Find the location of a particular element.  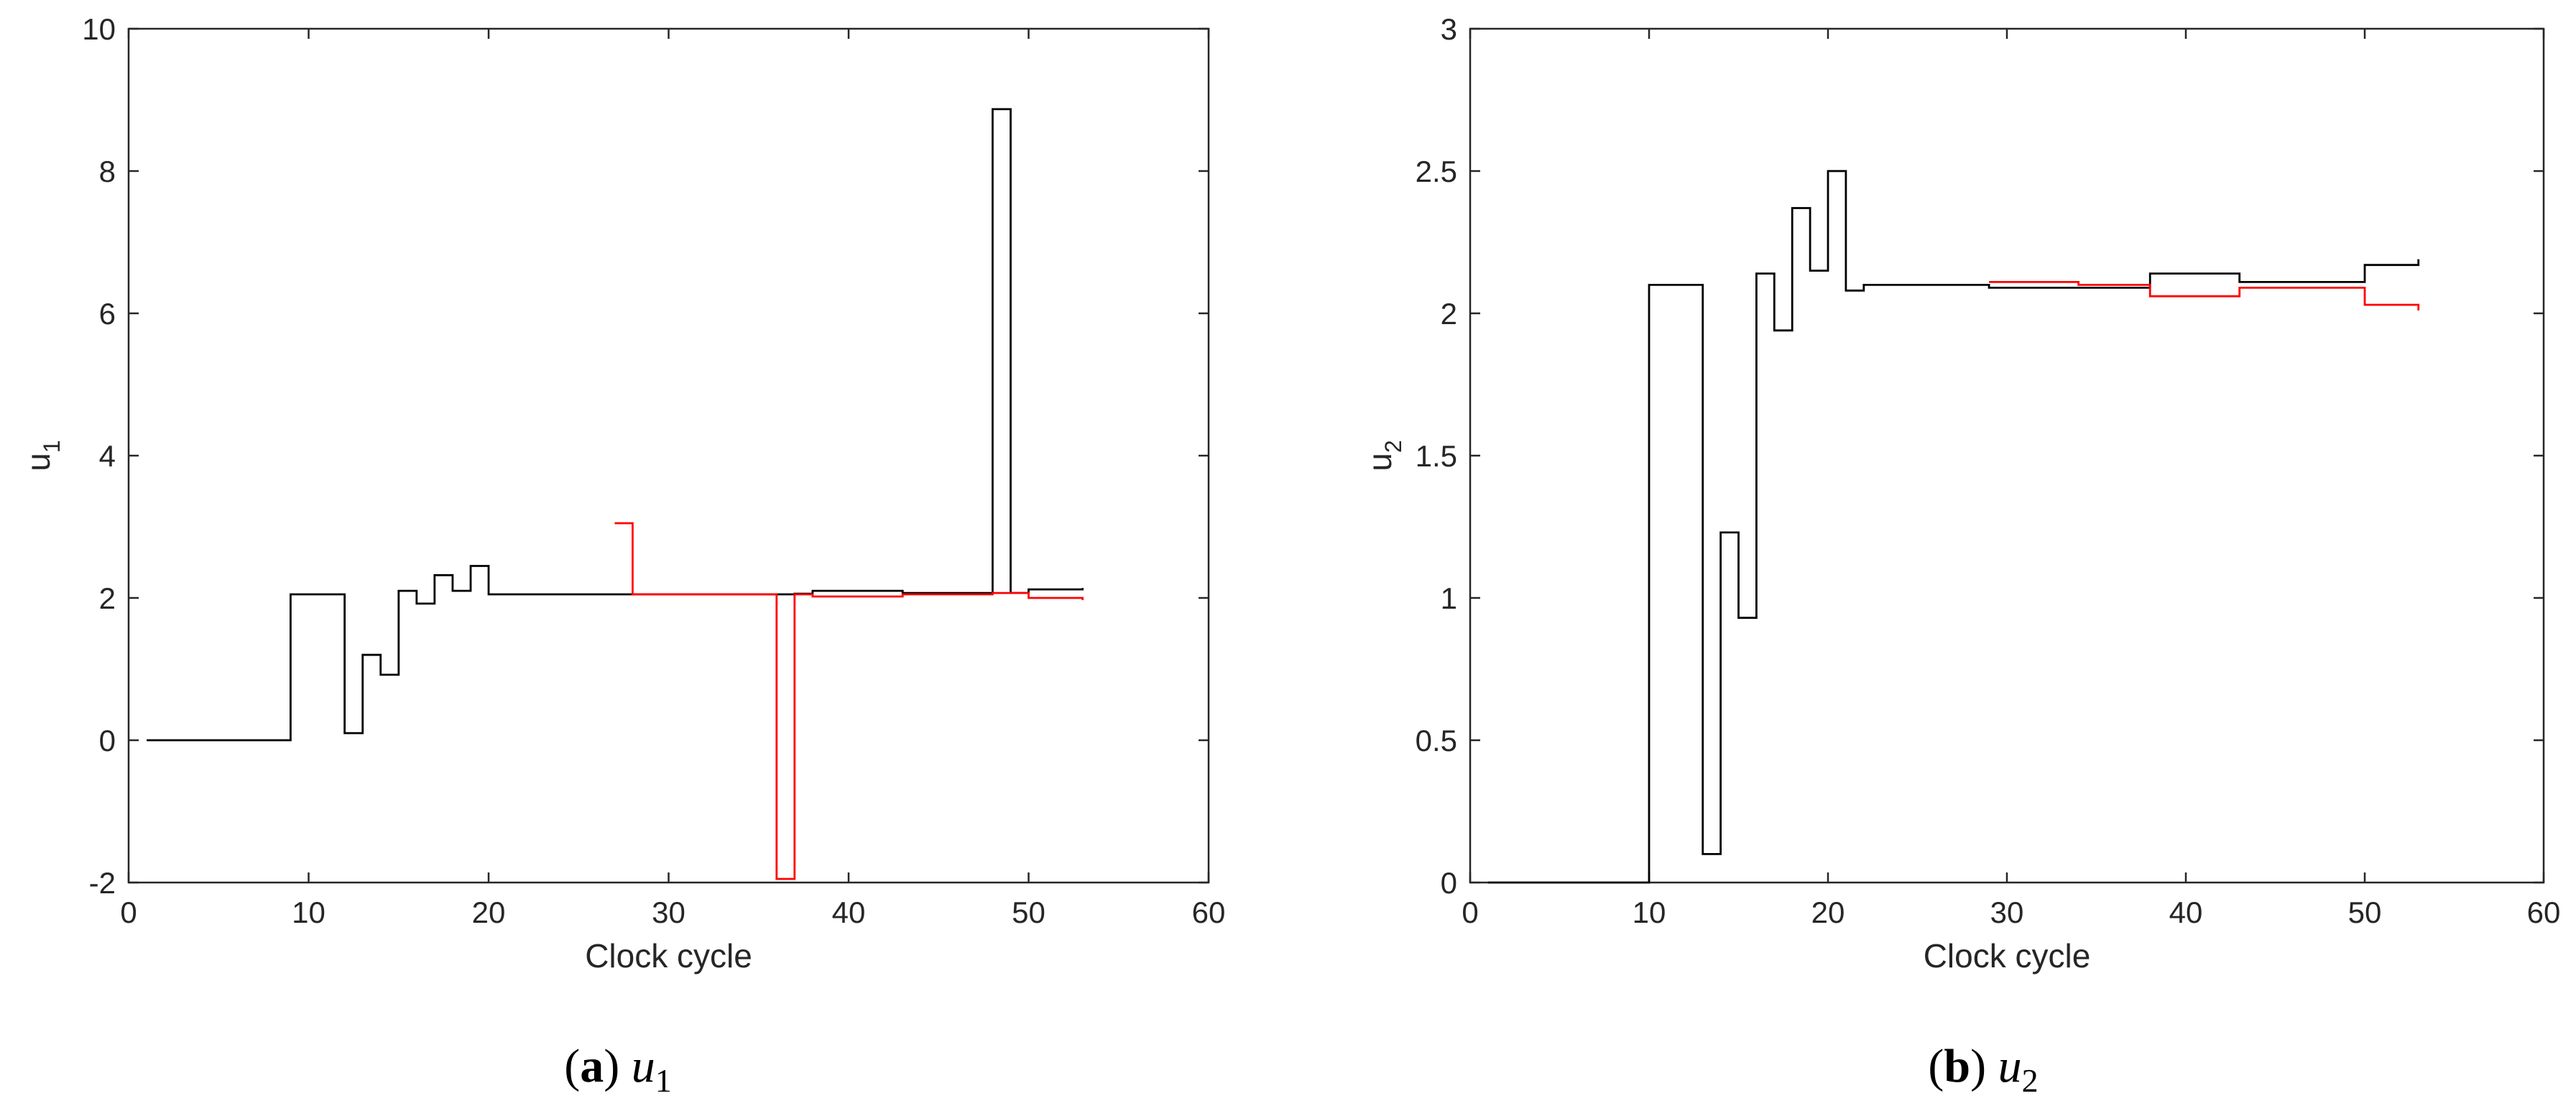

y-axis-label-group: u2 is located at coordinates (1384, 455).